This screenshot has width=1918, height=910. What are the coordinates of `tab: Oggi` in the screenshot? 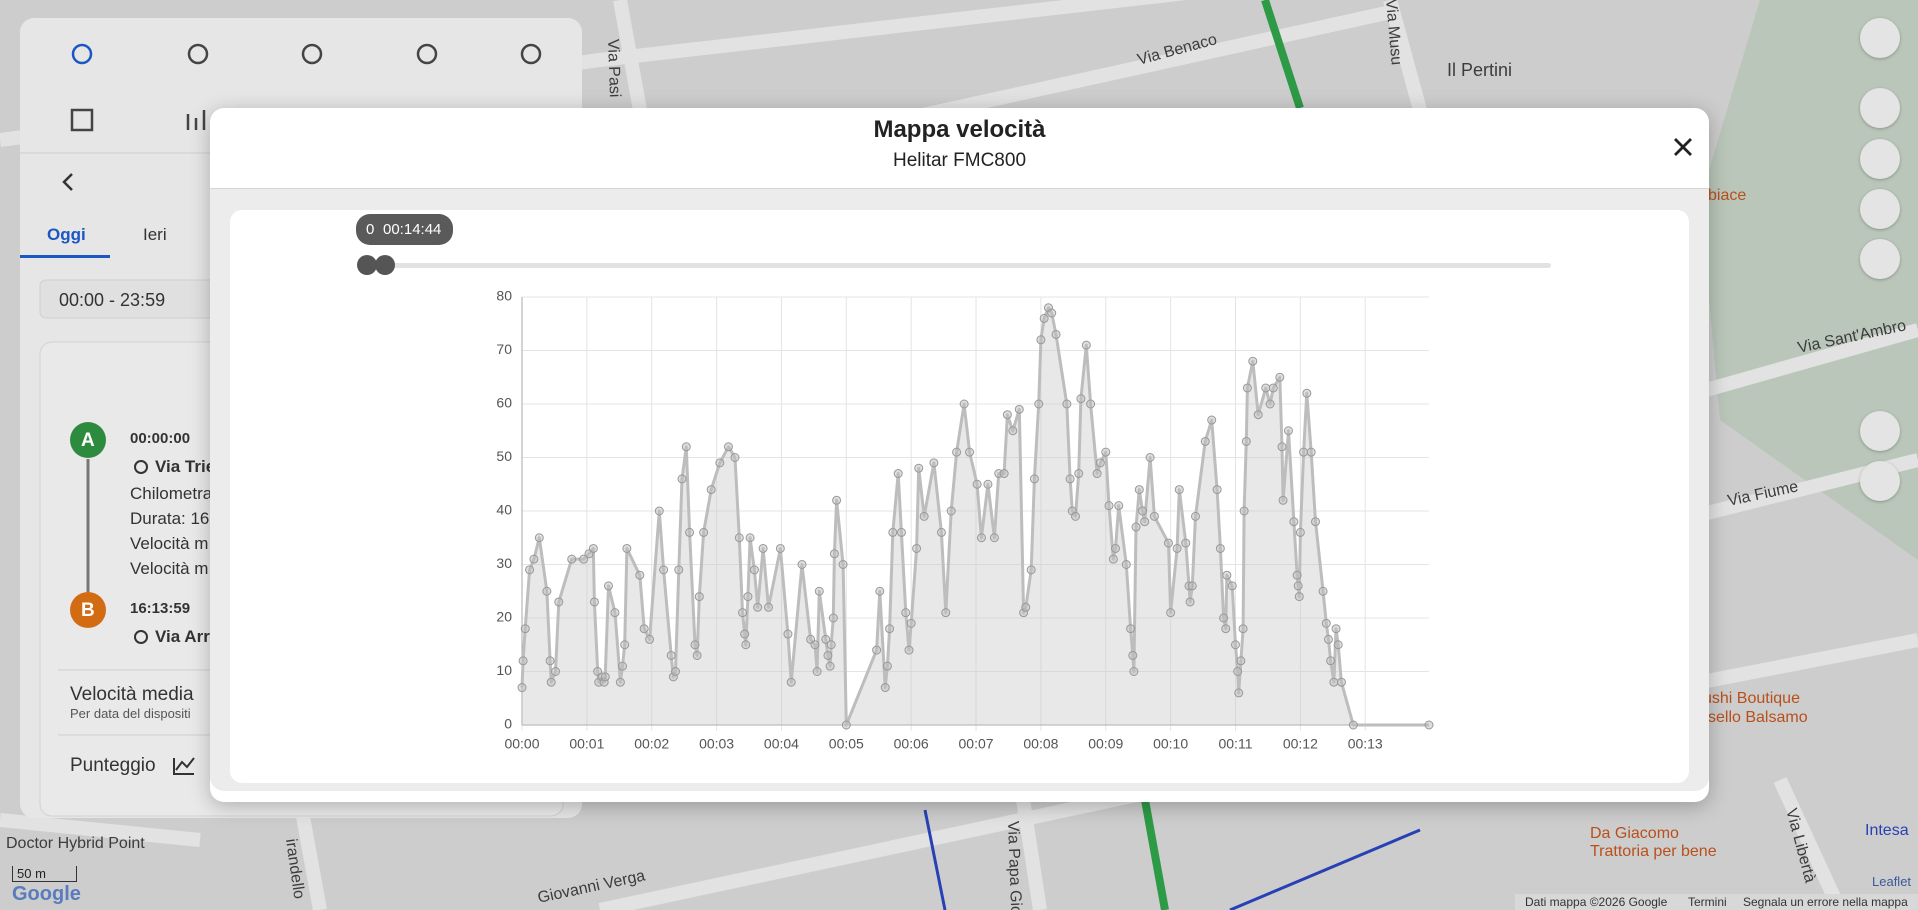 It's located at (66, 234).